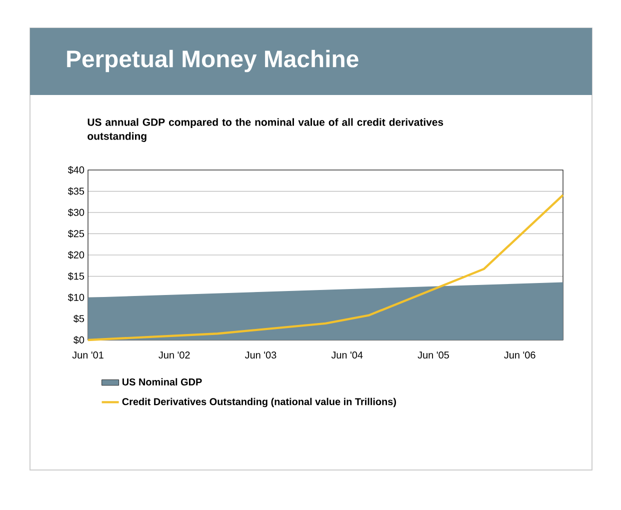 The image size is (621, 510). I want to click on legend-label: Credit Derivatives Outstanding (national value in Trillions), so click(259, 403).